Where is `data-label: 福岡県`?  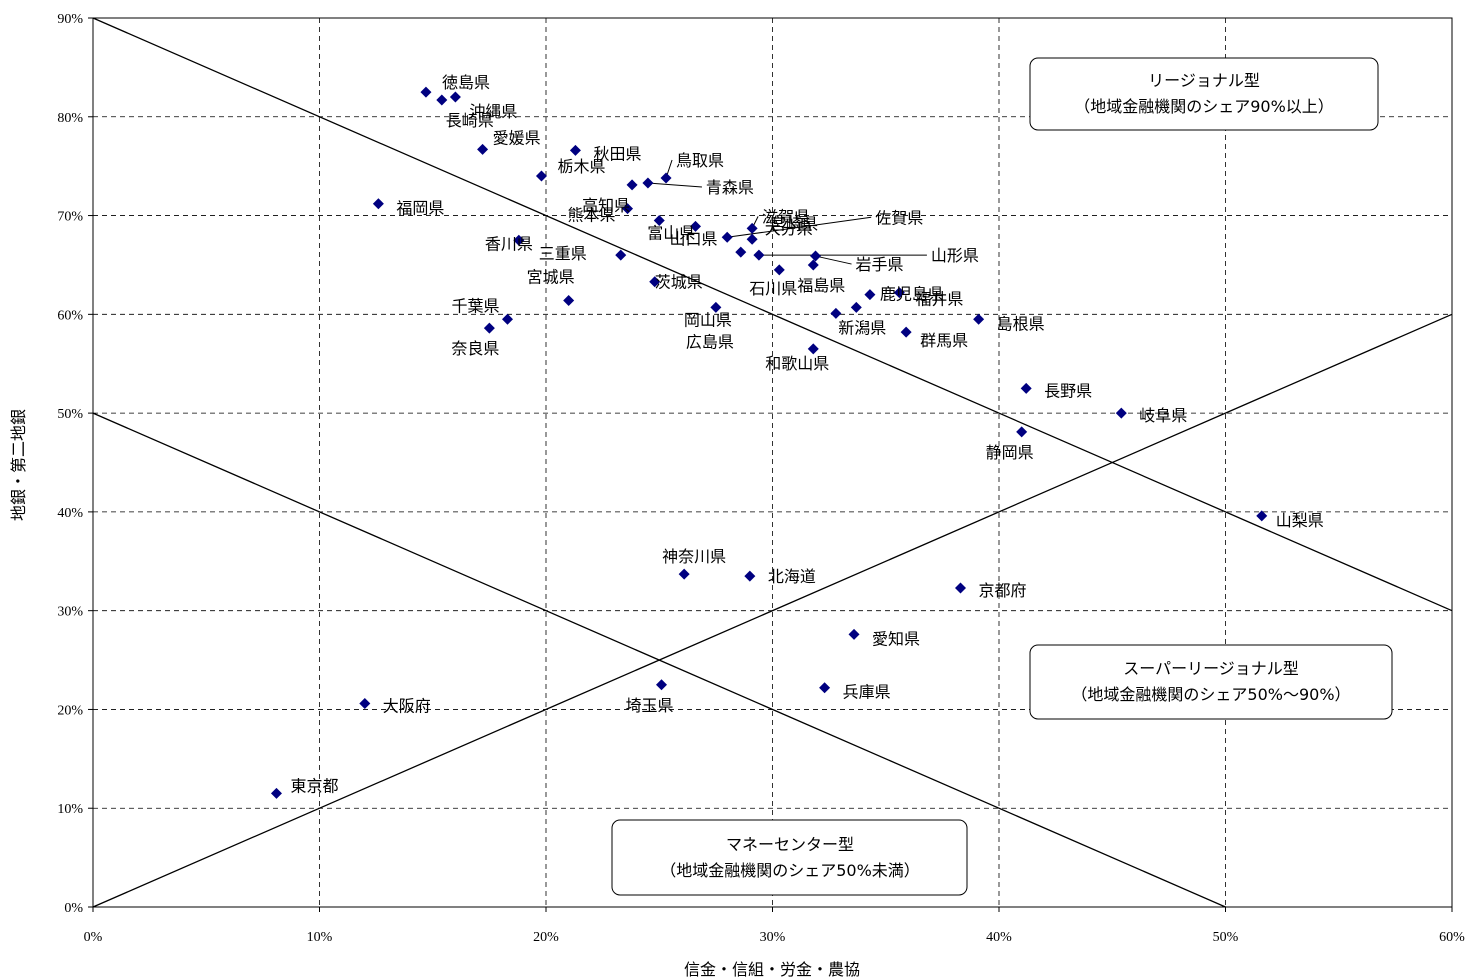 data-label: 福岡県 is located at coordinates (420, 208).